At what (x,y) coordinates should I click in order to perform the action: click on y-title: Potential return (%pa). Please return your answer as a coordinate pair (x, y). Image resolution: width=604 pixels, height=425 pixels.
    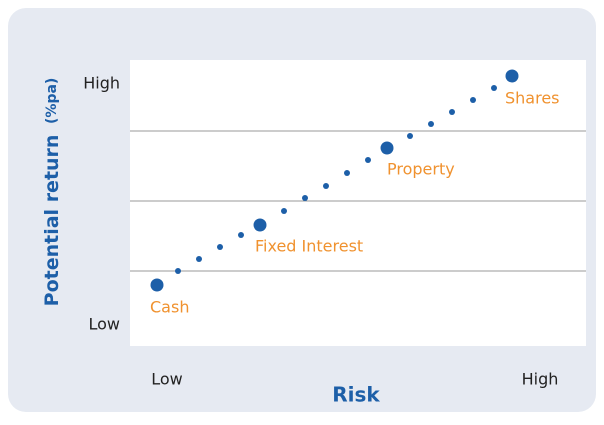
    Looking at the image, I should click on (52, 192).